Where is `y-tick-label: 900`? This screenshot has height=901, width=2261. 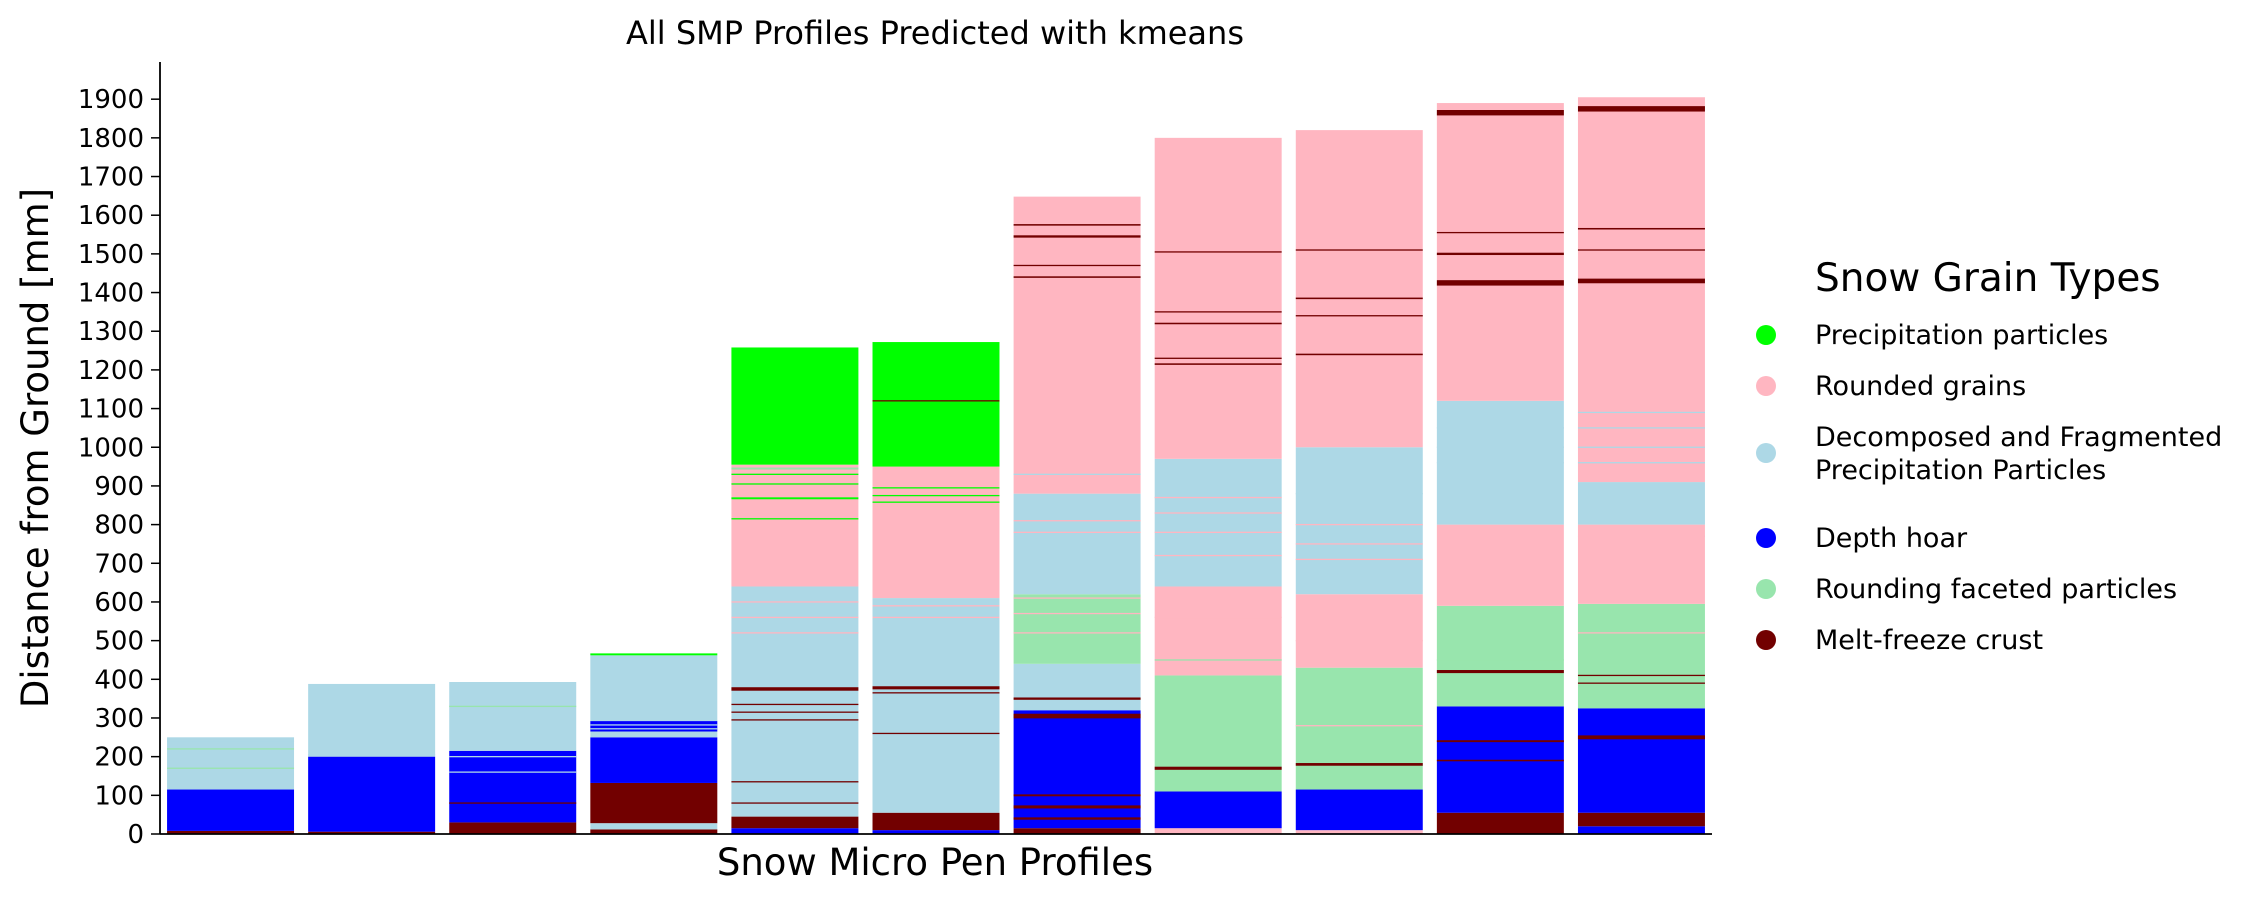 y-tick-label: 900 is located at coordinates (119, 487).